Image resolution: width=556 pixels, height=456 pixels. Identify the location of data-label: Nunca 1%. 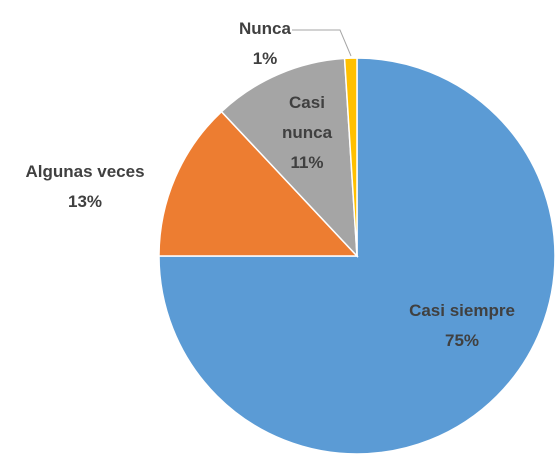
(265, 44).